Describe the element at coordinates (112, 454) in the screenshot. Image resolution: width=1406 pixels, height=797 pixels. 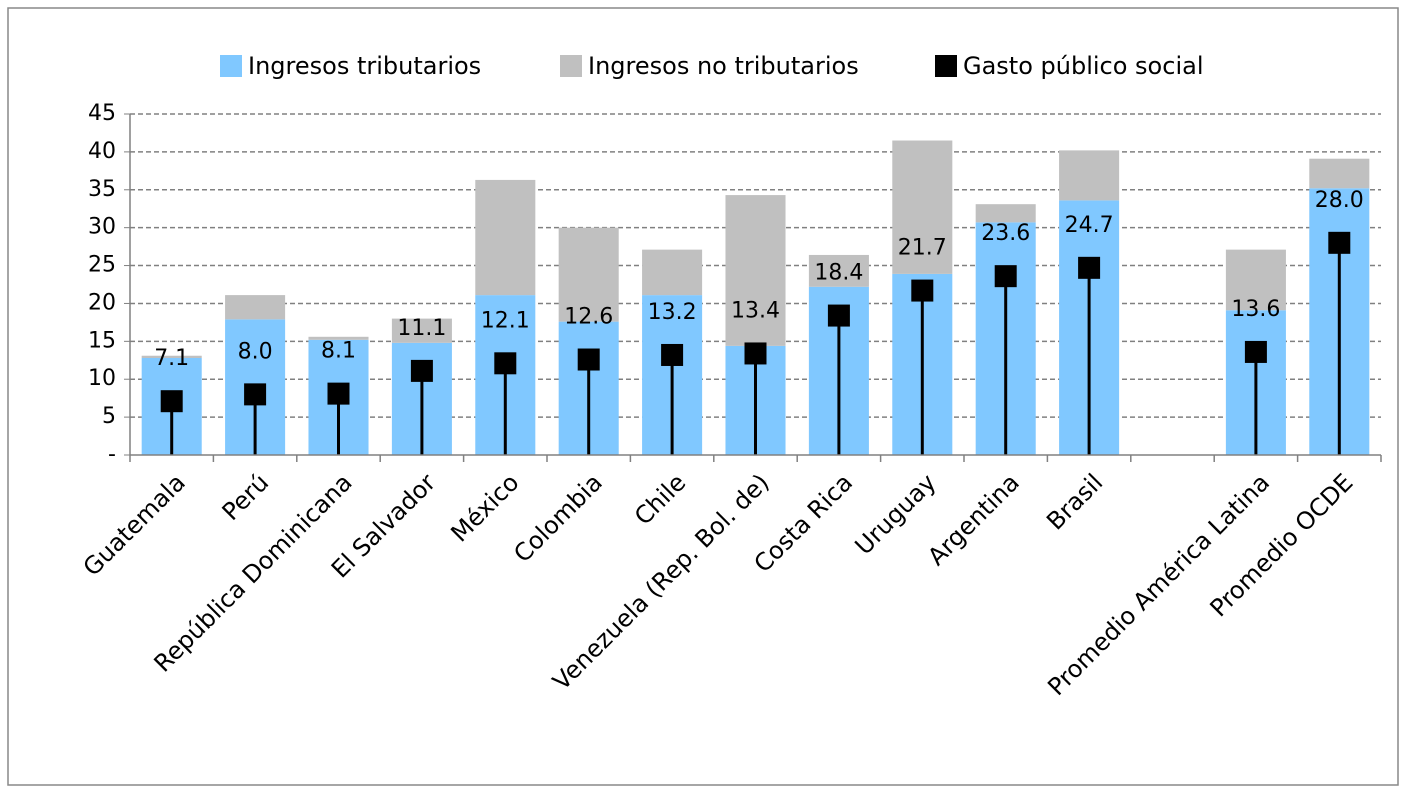
I see `y-tick-label: -` at that location.